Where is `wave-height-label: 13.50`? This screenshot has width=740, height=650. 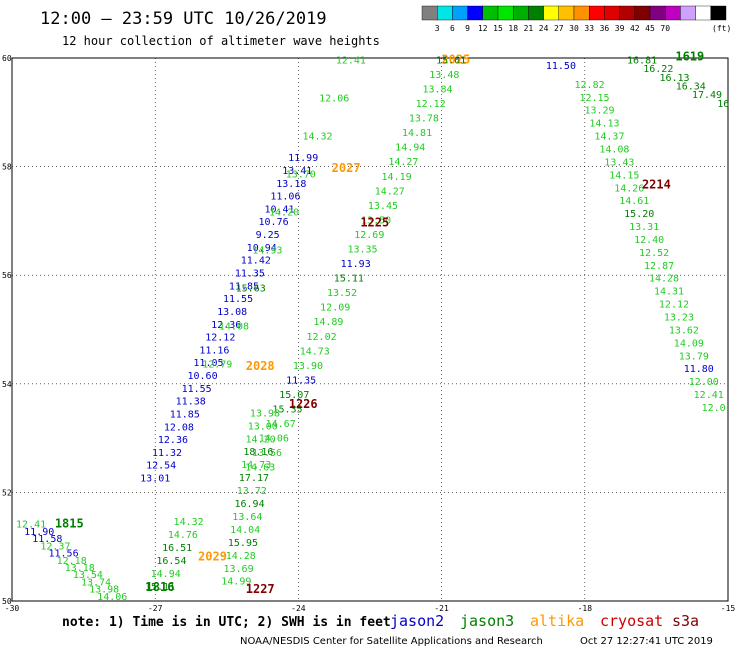
wave-height-label: 13.50 is located at coordinates (376, 220).